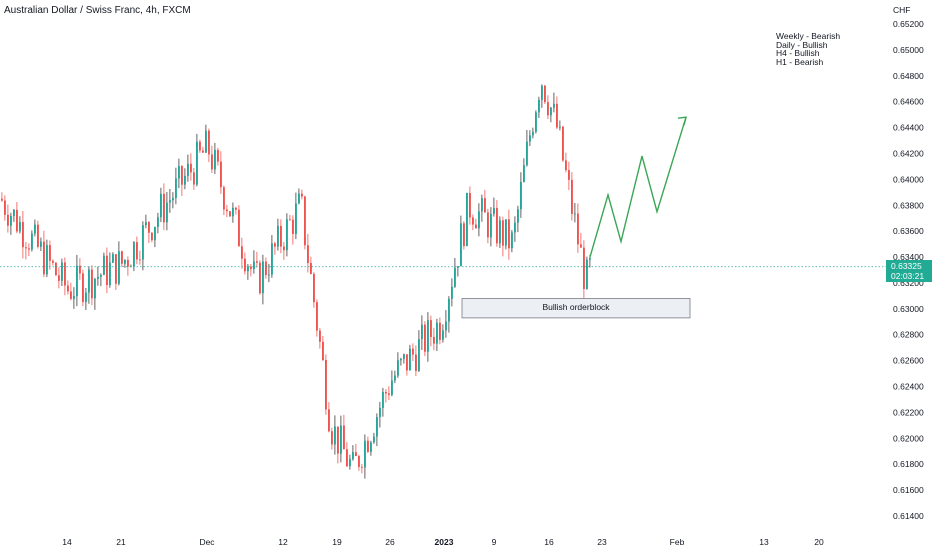 The image size is (932, 550). What do you see at coordinates (908, 50) in the screenshot?
I see `price-tick-label: 0.65000` at bounding box center [908, 50].